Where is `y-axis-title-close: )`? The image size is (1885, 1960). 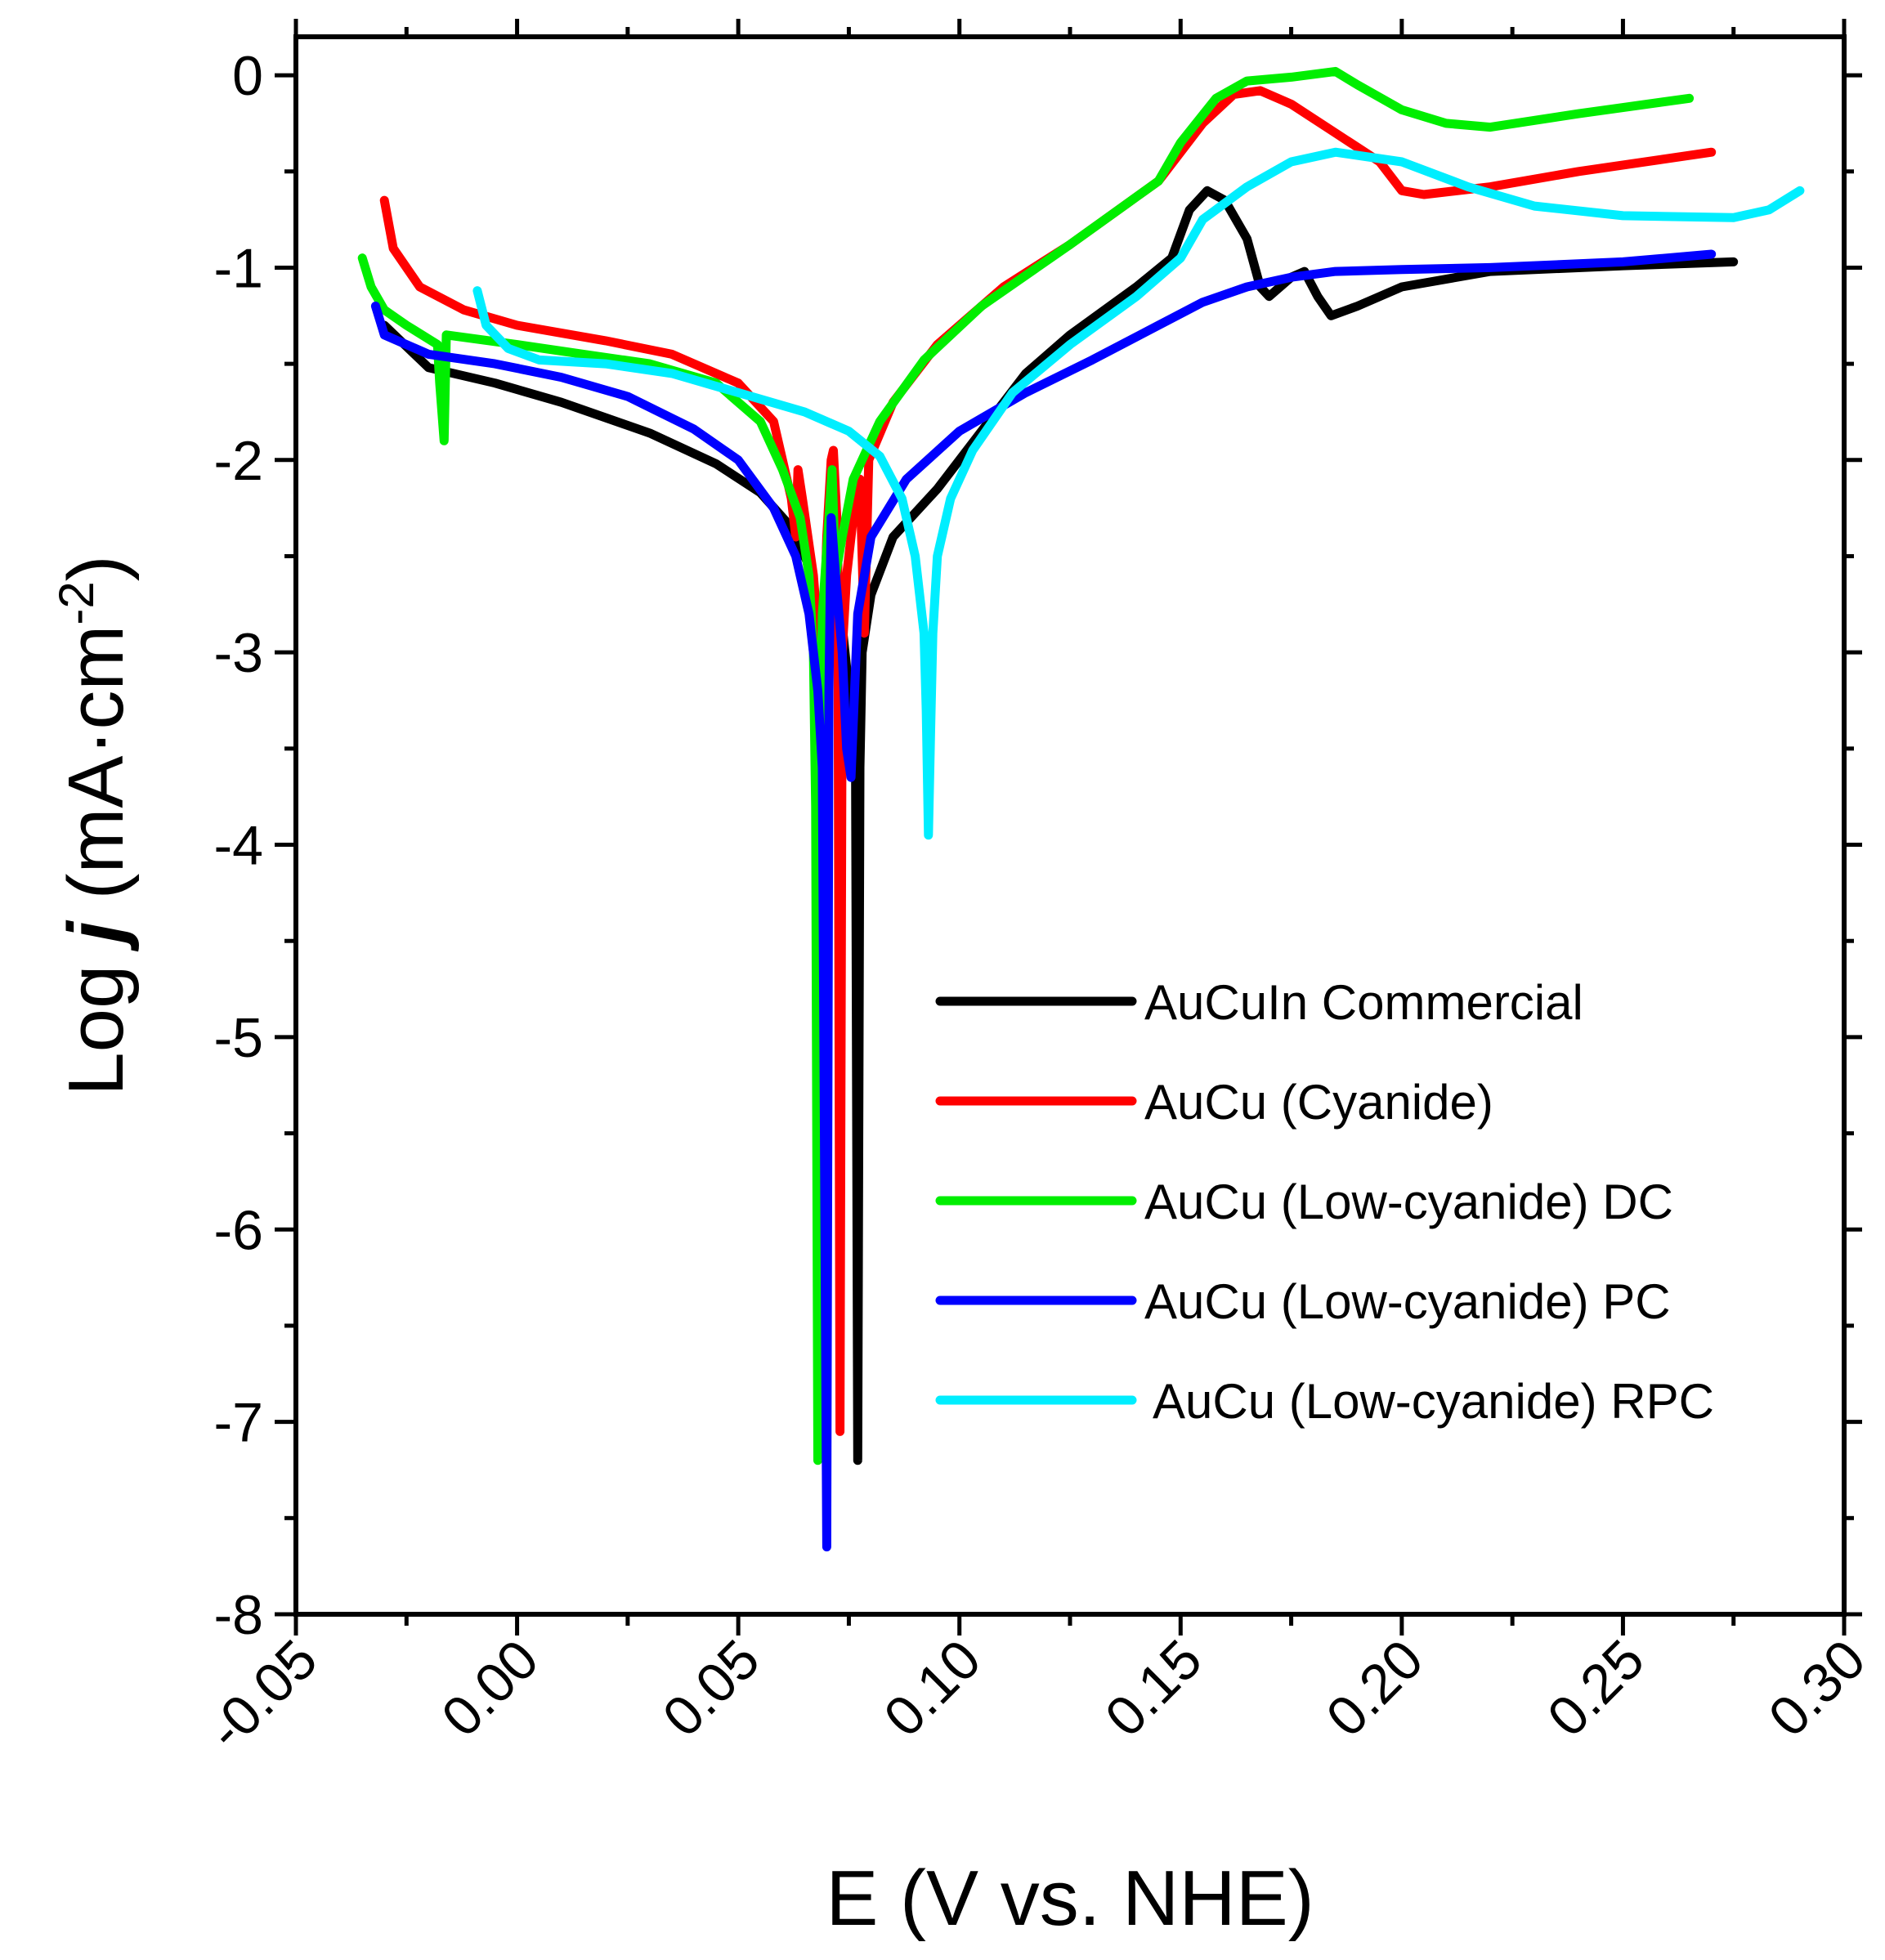 y-axis-title-close: ) is located at coordinates (96, 568).